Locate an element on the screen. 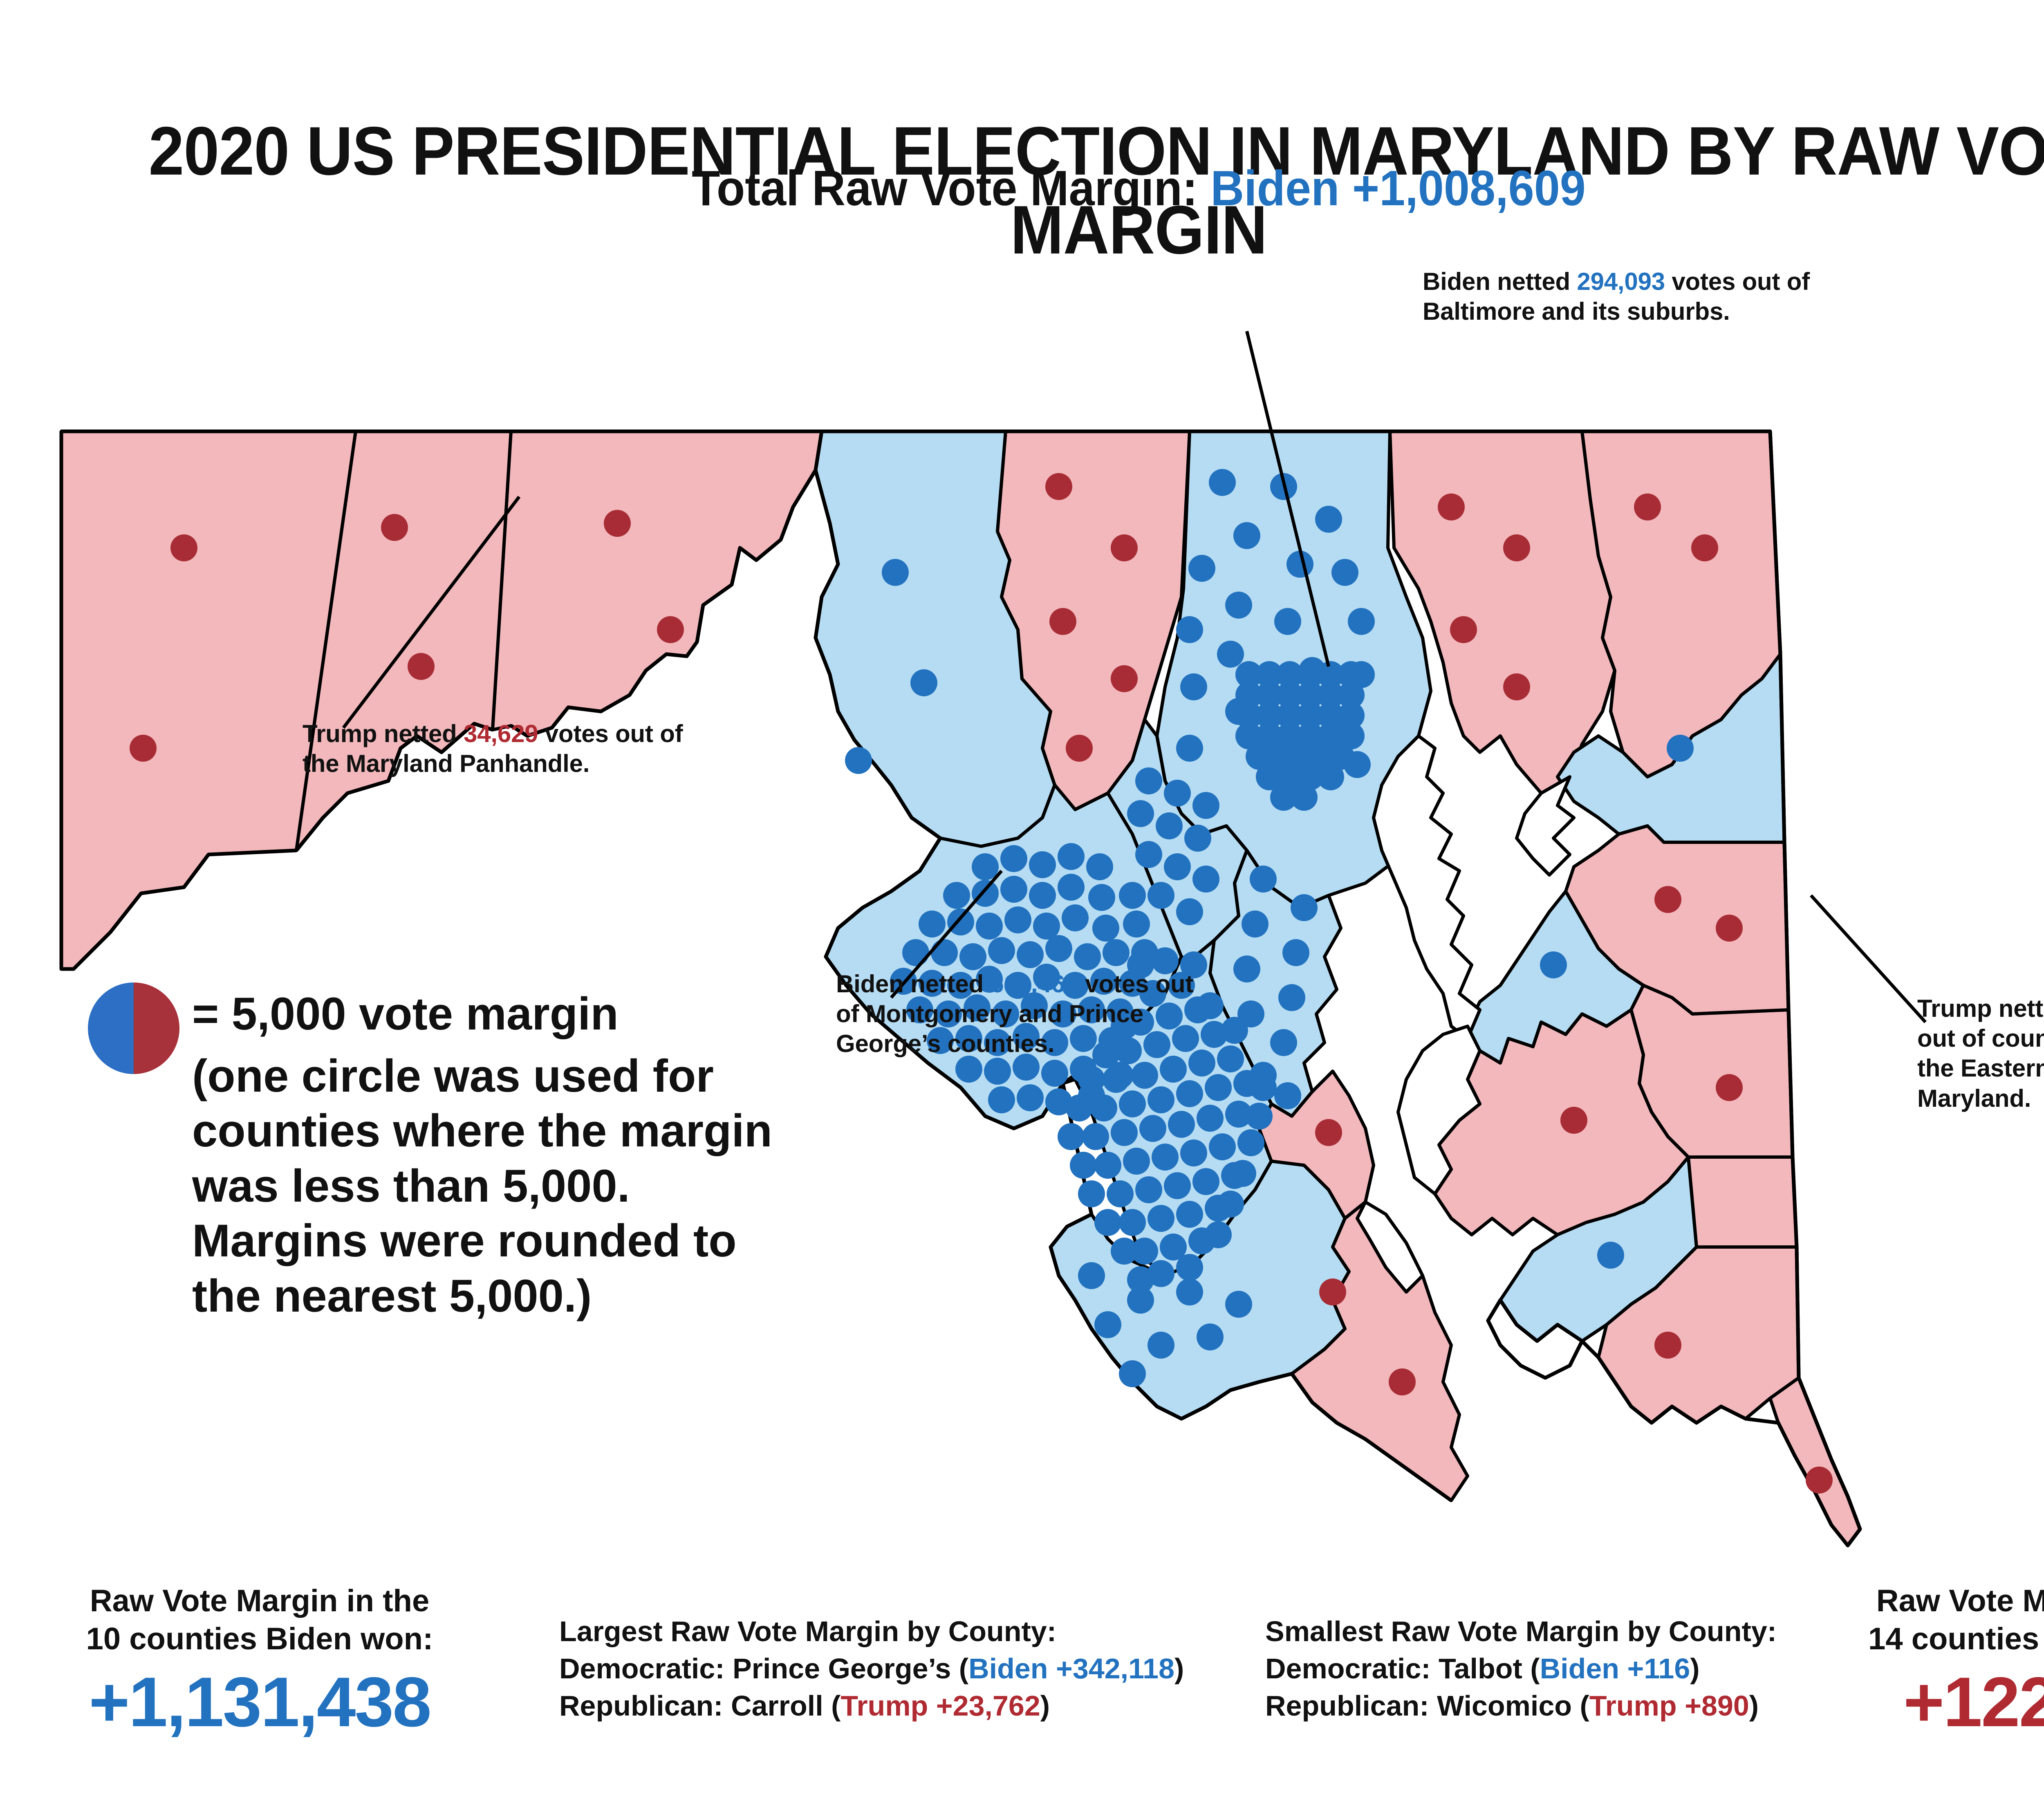 This screenshot has width=2044, height=1819. footer-smallest-rep-value: Trump +890 is located at coordinates (1669, 1706).